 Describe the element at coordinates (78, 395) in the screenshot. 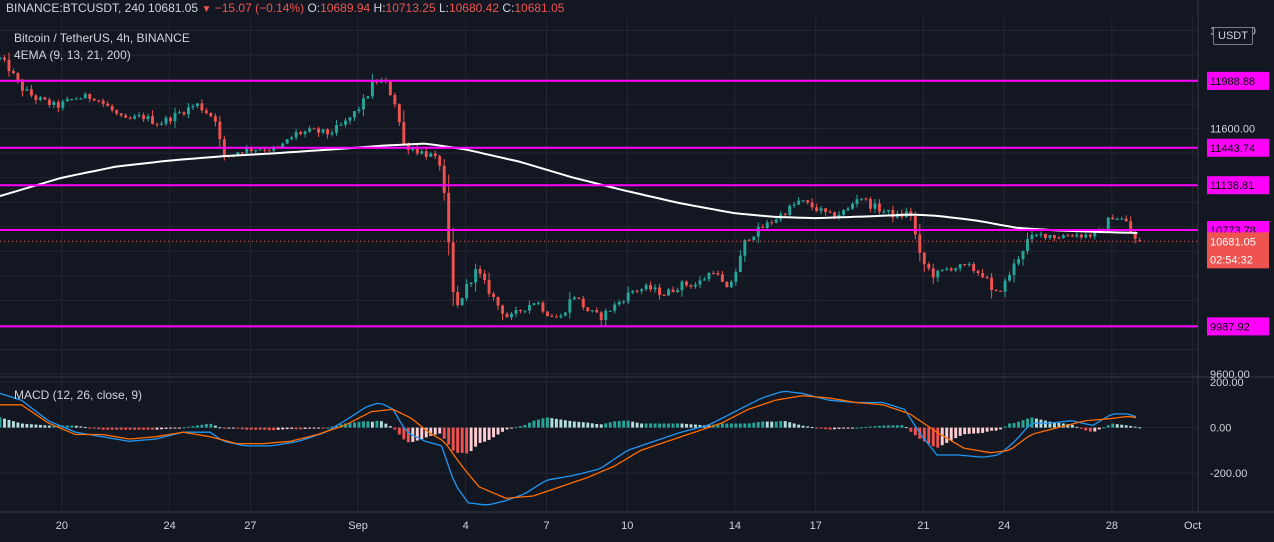

I see `macd-indicator-legend: MACD (12, 26, close, 9)` at that location.